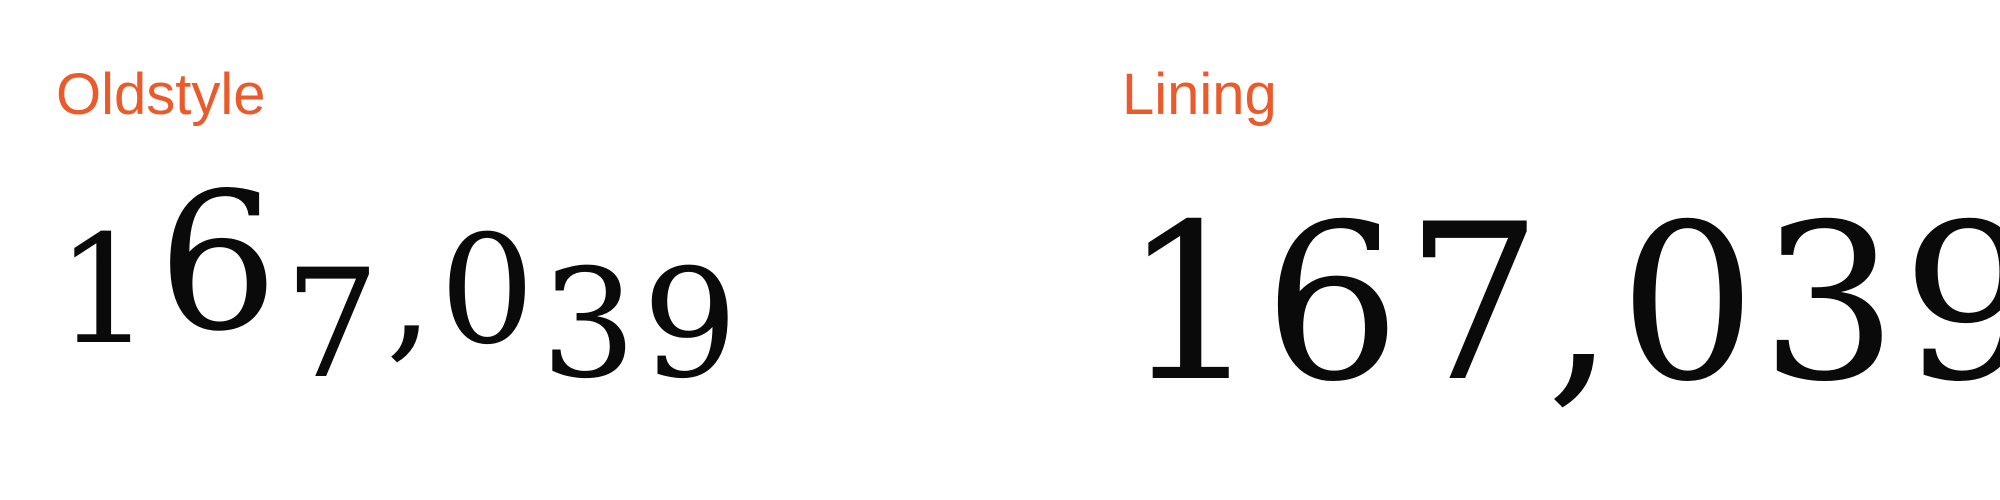 This screenshot has width=2000, height=500. I want to click on oldstyle-digit-3: 3, so click(591, 325).